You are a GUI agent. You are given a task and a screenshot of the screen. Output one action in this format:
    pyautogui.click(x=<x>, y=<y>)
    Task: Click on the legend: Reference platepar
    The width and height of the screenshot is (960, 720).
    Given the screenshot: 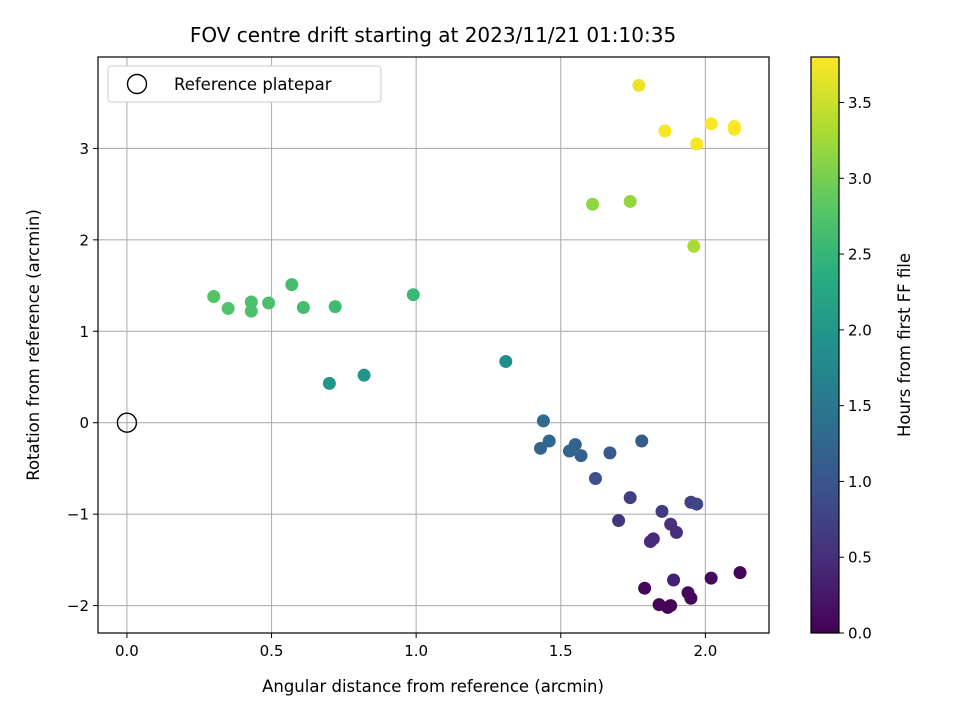 What is the action you would take?
    pyautogui.click(x=244, y=84)
    